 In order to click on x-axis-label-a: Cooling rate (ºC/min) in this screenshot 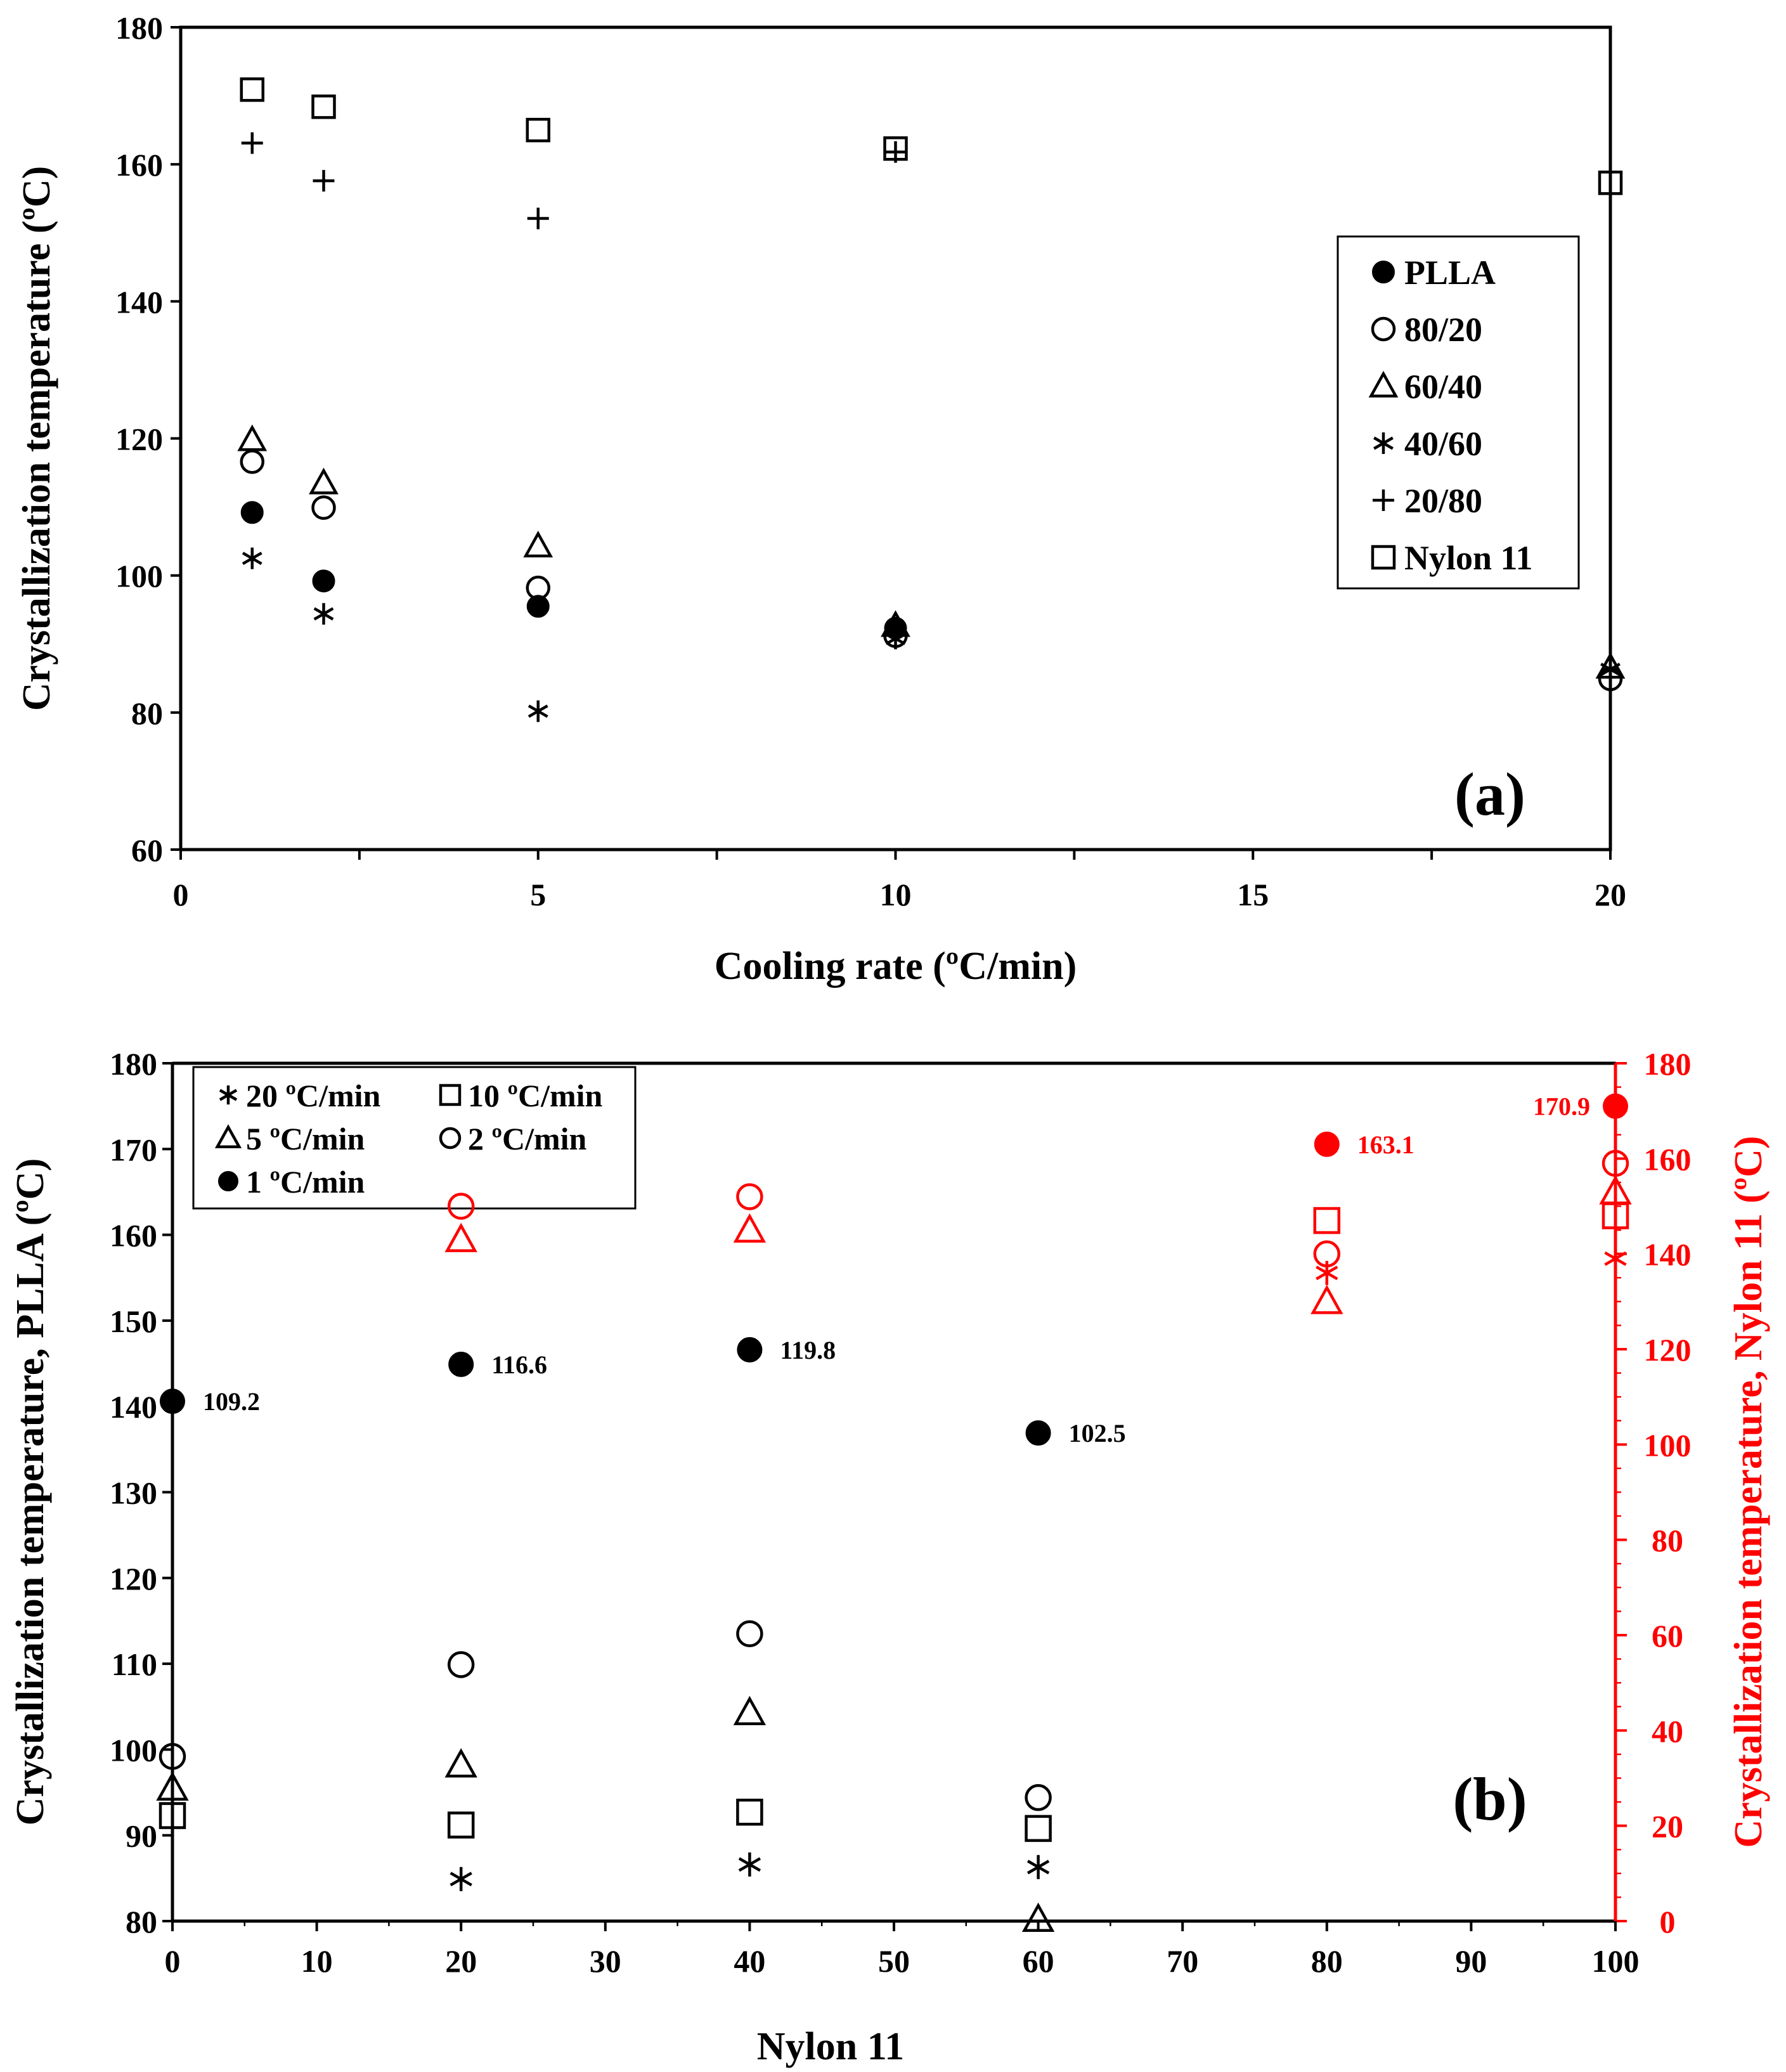, I will do `click(896, 966)`.